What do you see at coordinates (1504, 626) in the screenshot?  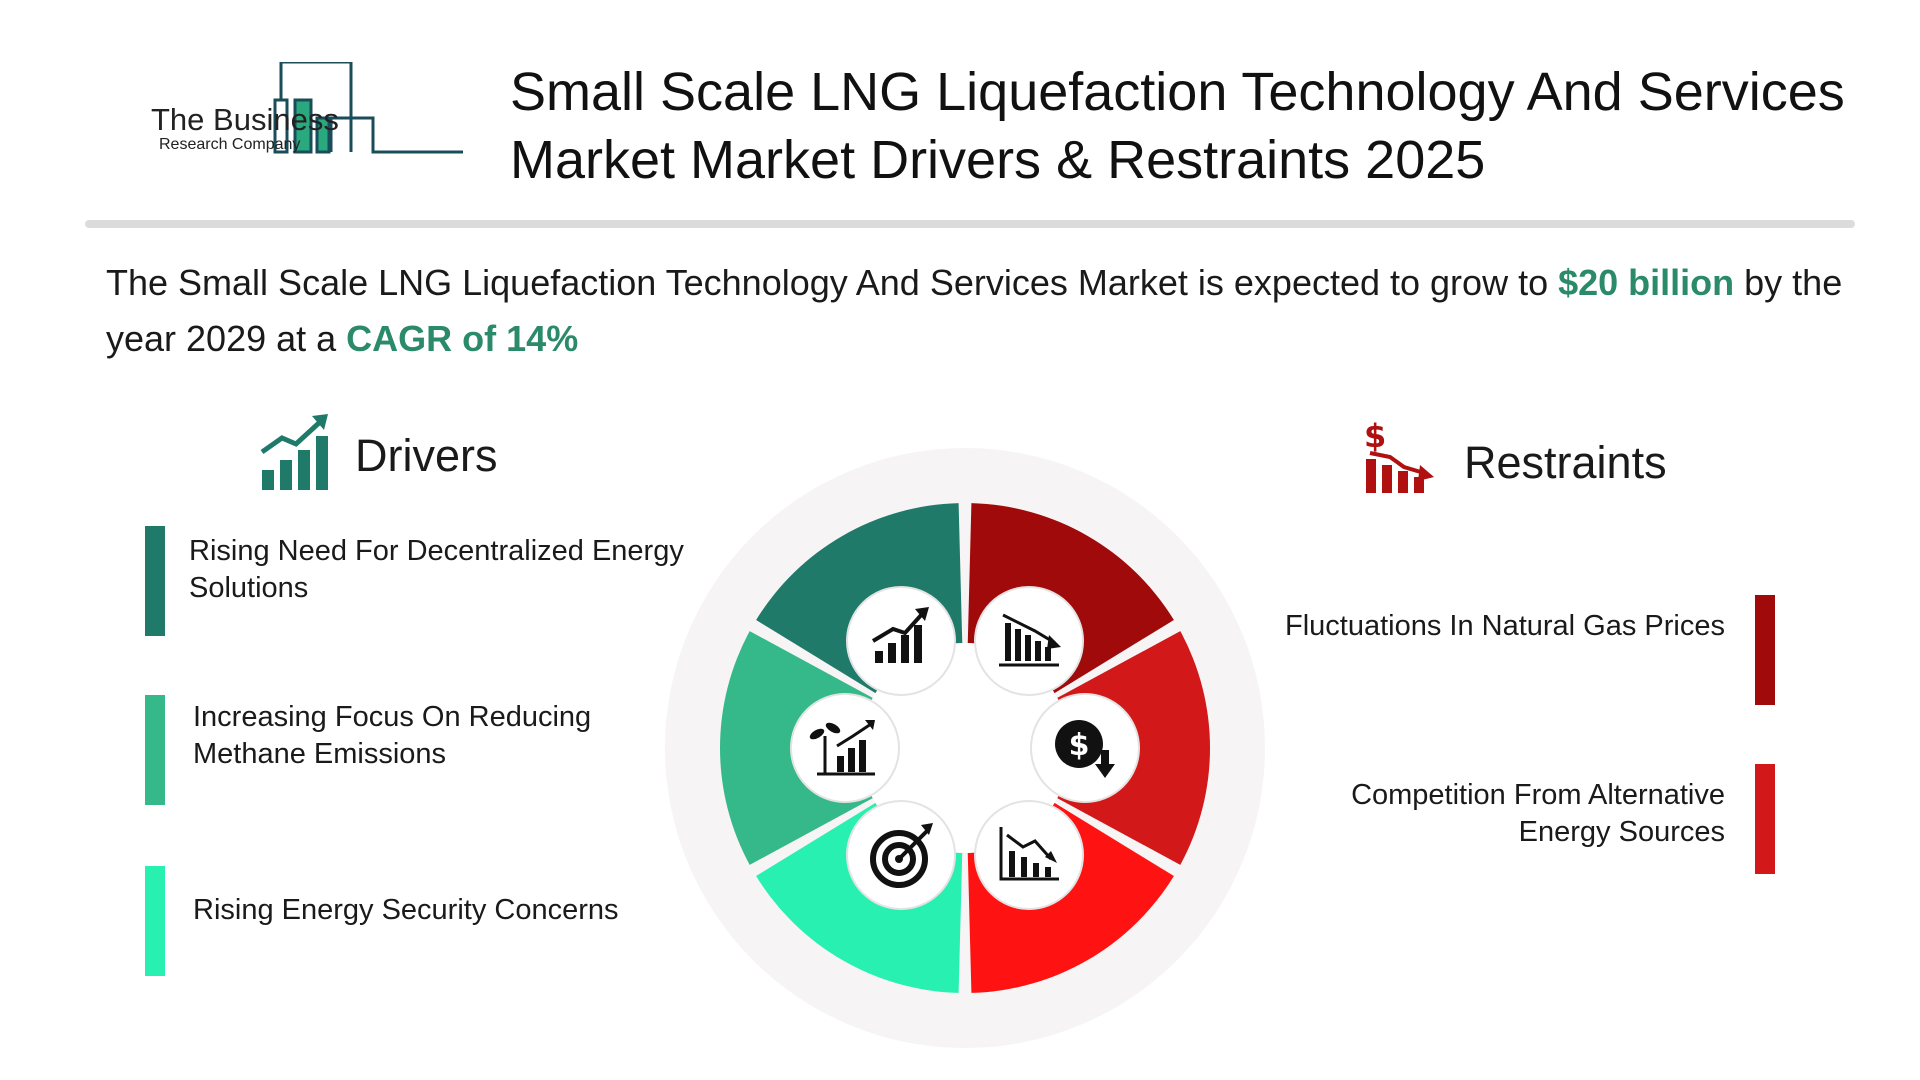 I see `restraint-1-label: Fluctuations In Natural Gas Prices` at bounding box center [1504, 626].